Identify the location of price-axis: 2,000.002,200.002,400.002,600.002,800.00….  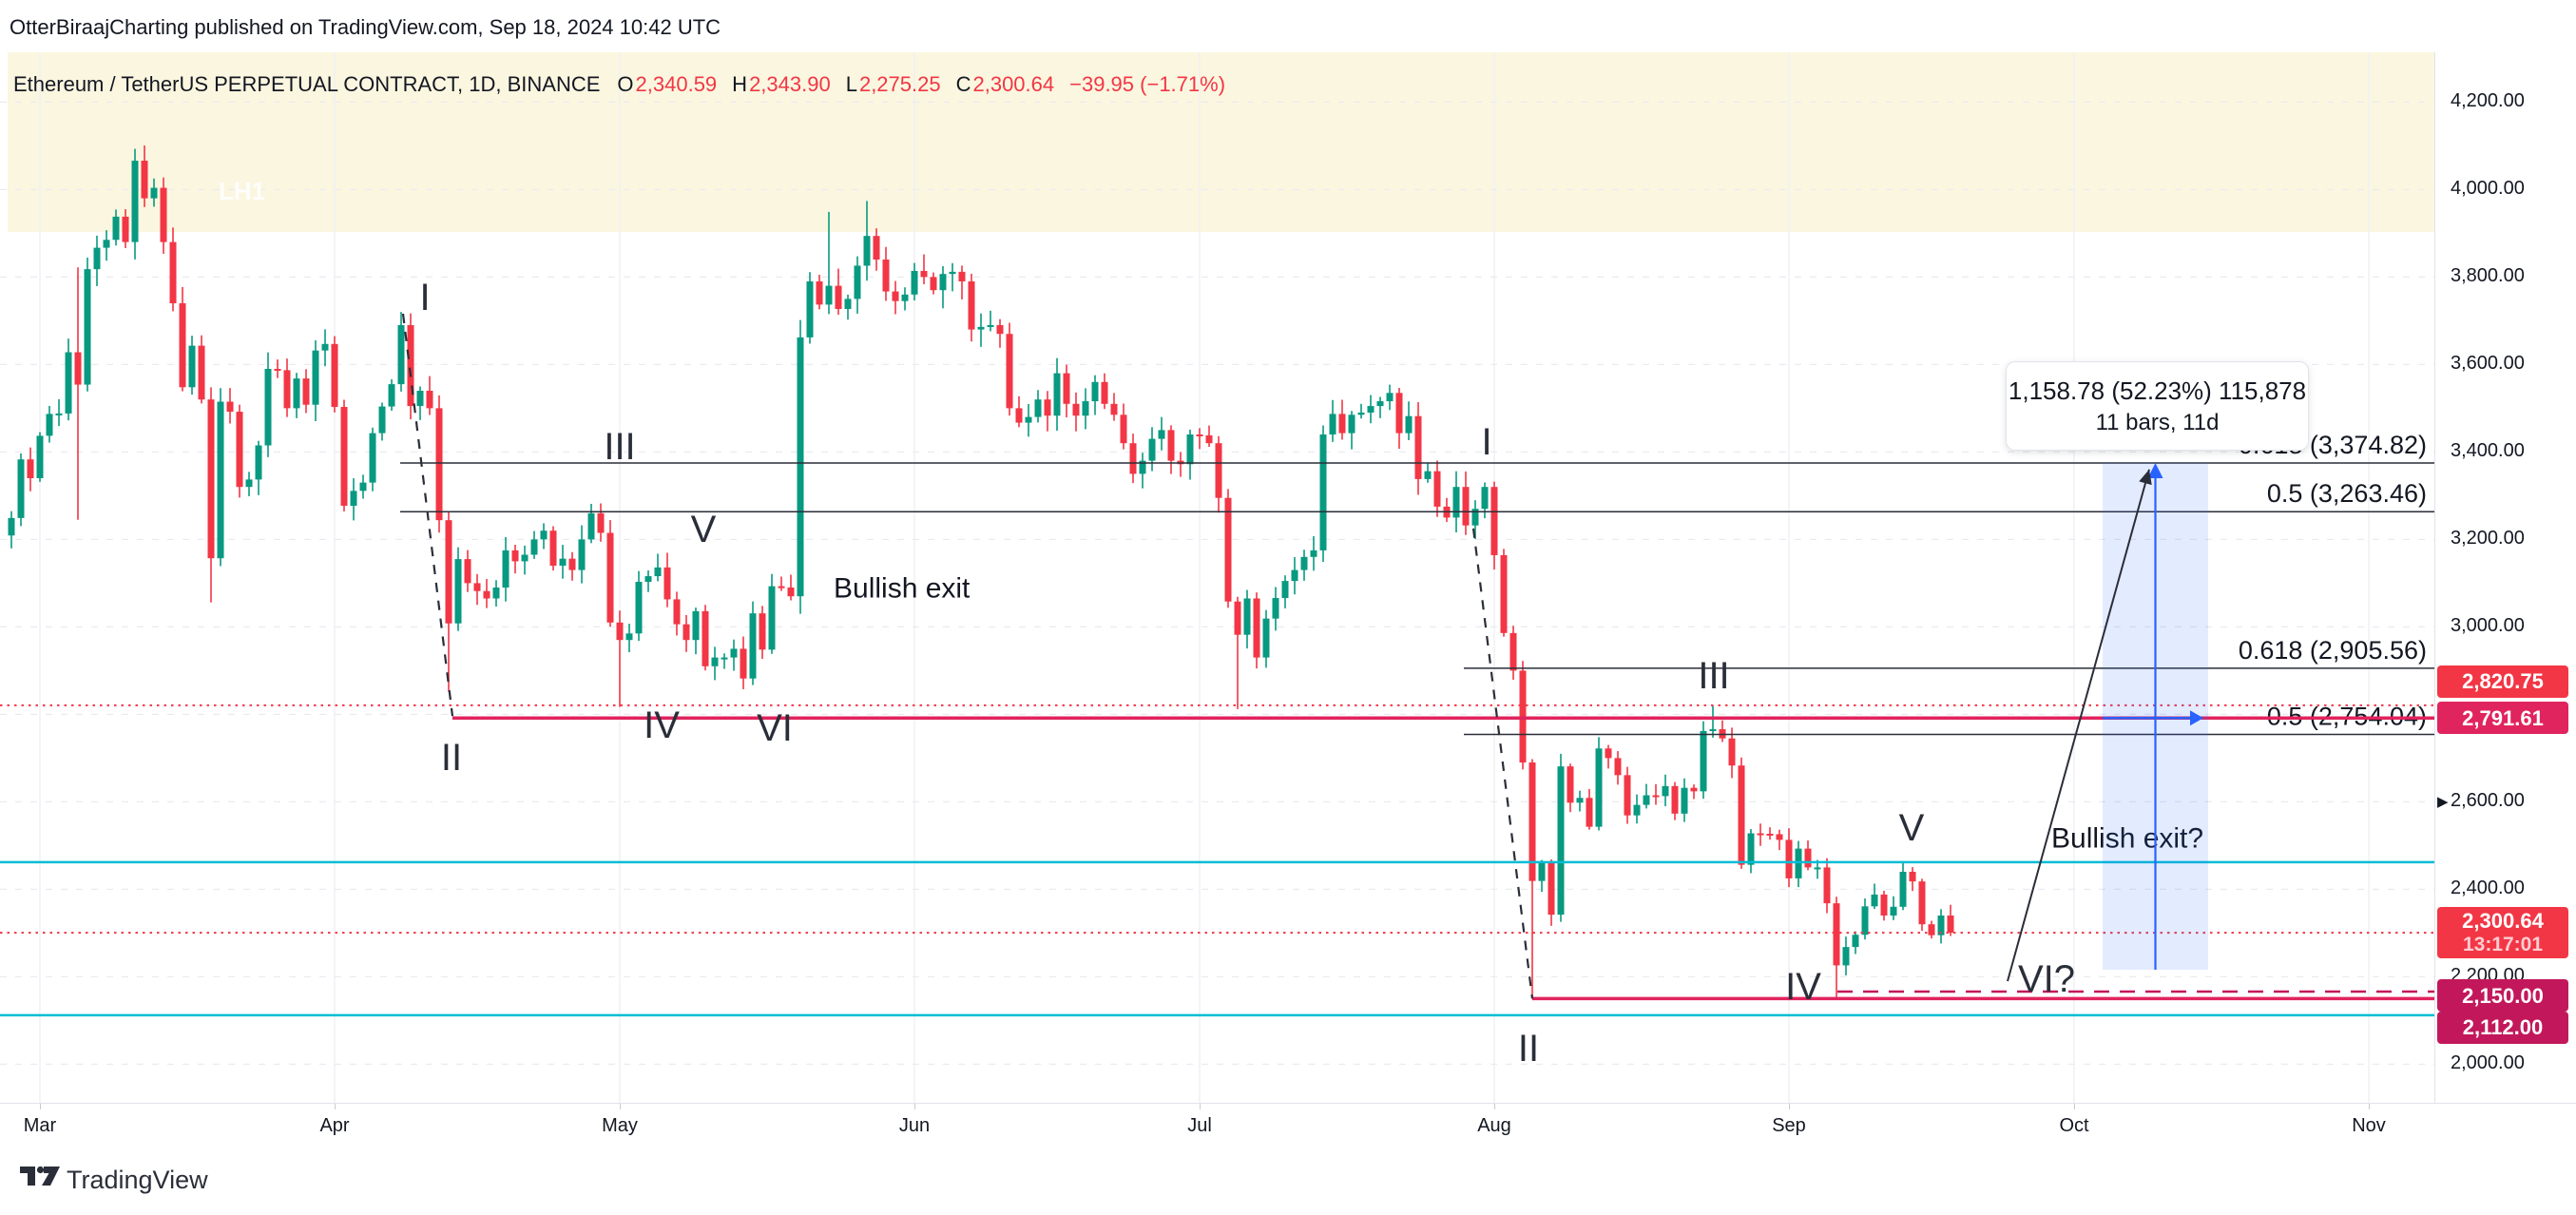
(2505, 577).